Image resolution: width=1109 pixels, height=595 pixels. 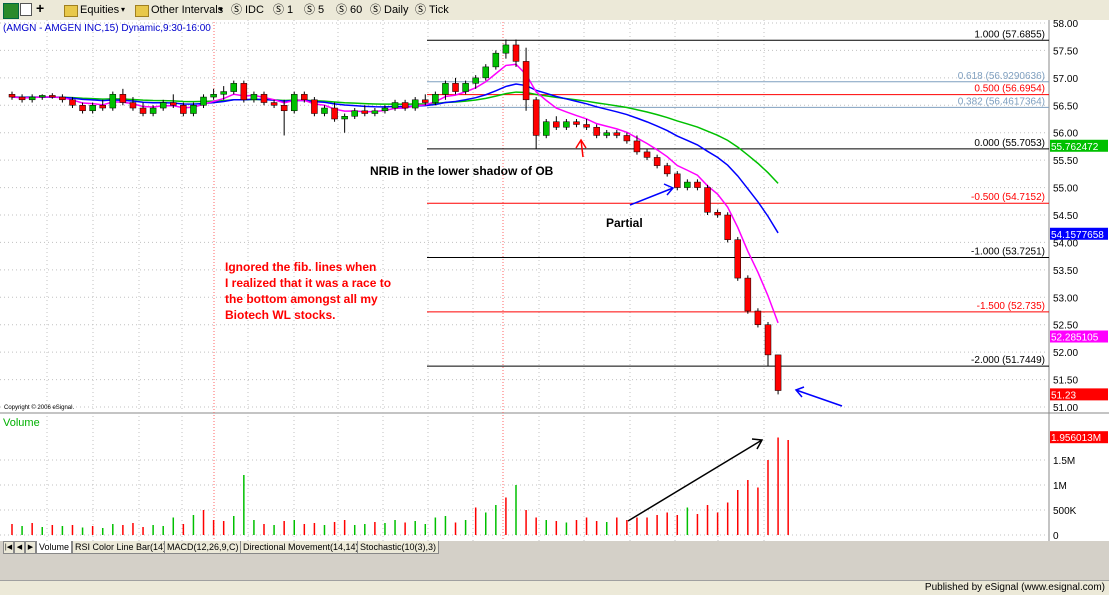 What do you see at coordinates (1009, 143) in the screenshot?
I see `fib-label: 0.000 (55.7053)` at bounding box center [1009, 143].